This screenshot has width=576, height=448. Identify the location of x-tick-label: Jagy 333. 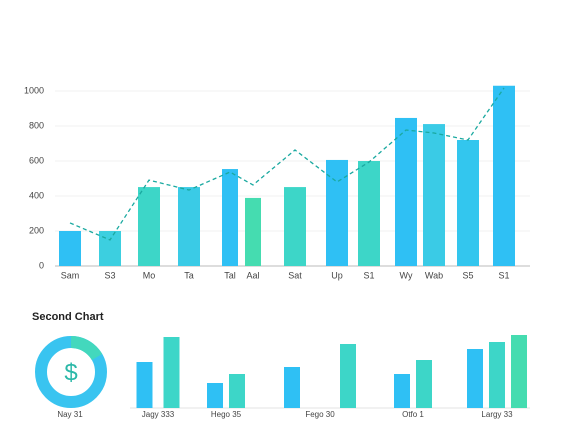
(158, 414).